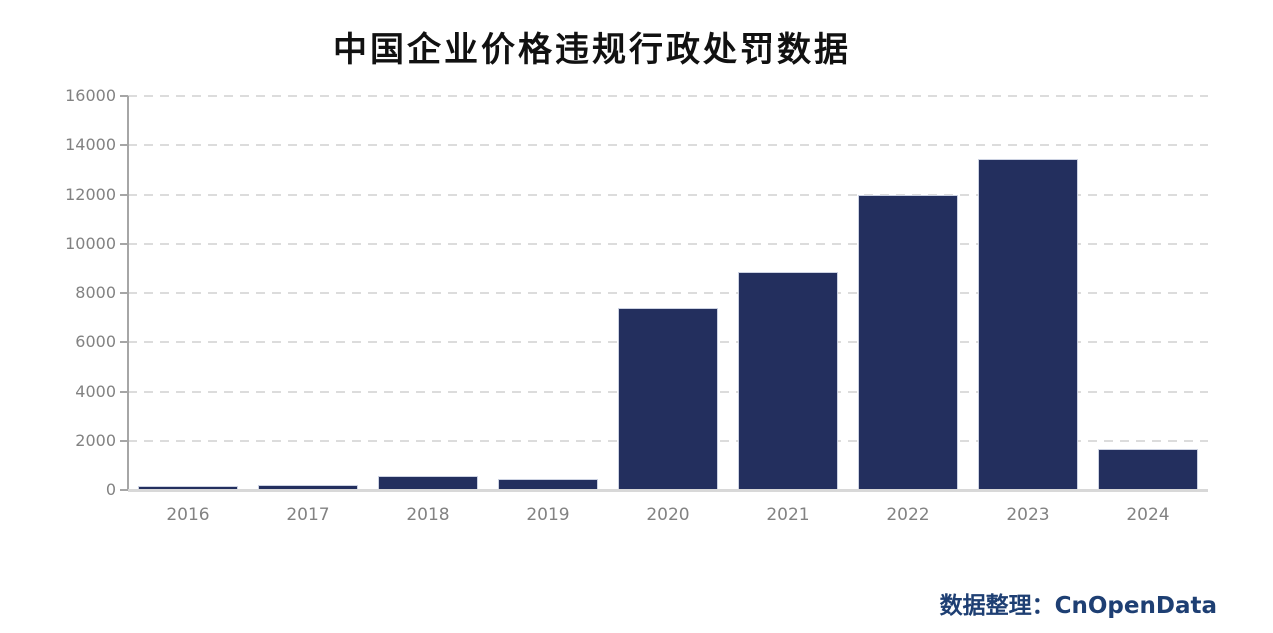 This screenshot has height=633, width=1273. Describe the element at coordinates (308, 515) in the screenshot. I see `x-tick-label-2017: 2017` at that location.